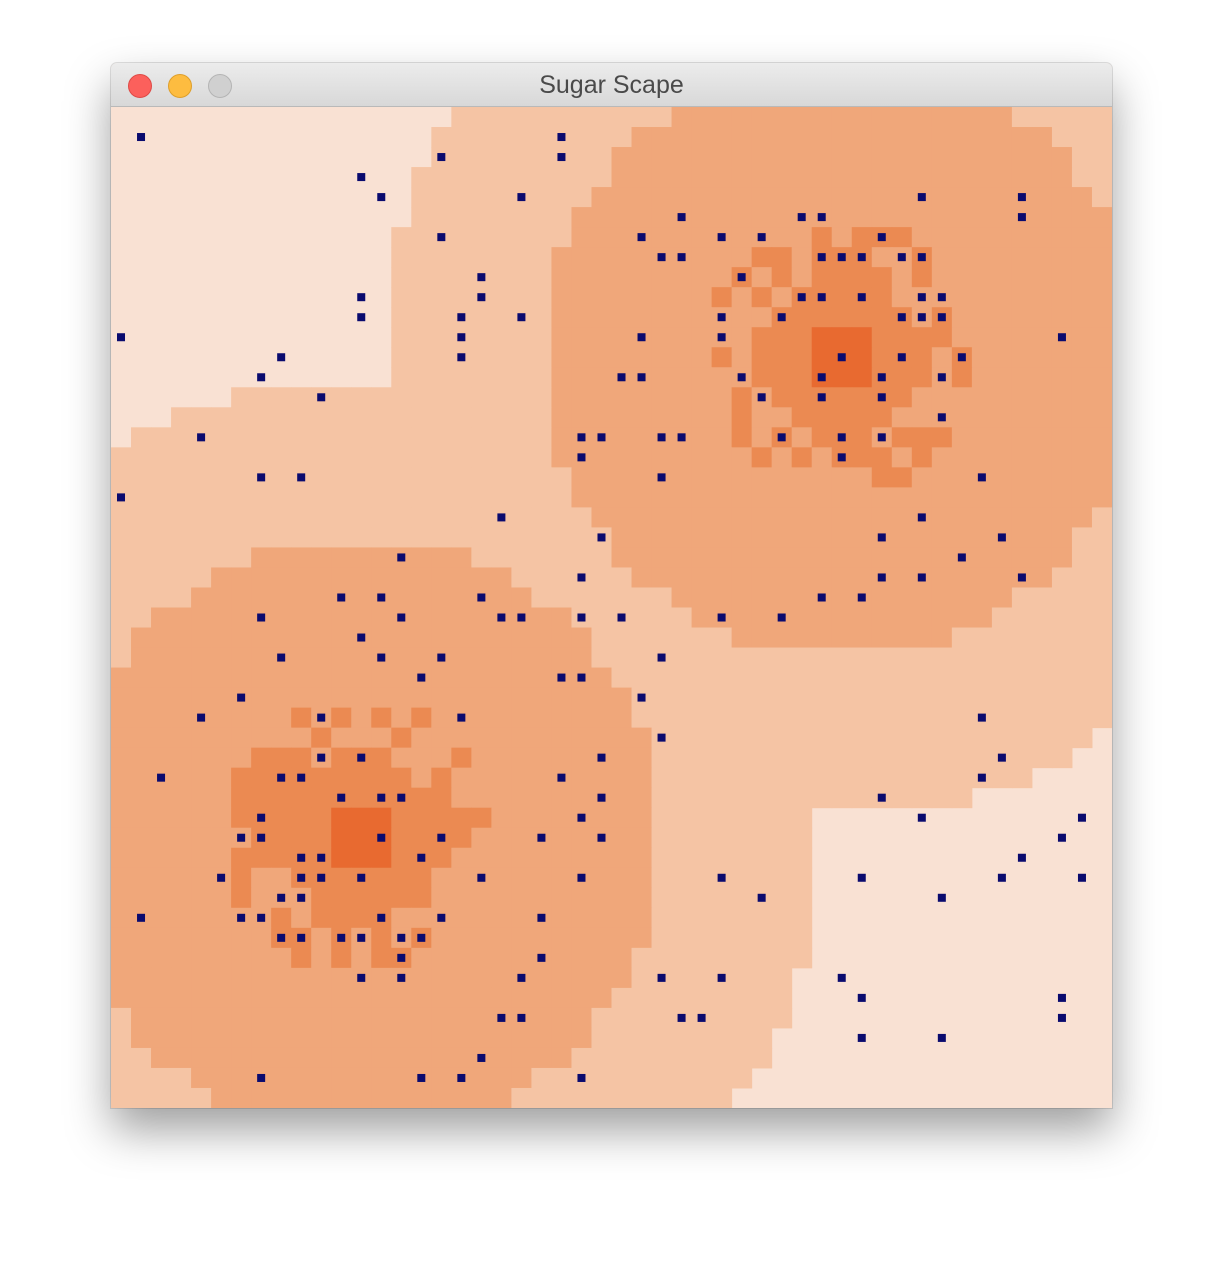  I want to click on title-bar: Sugar Scape, so click(611, 85).